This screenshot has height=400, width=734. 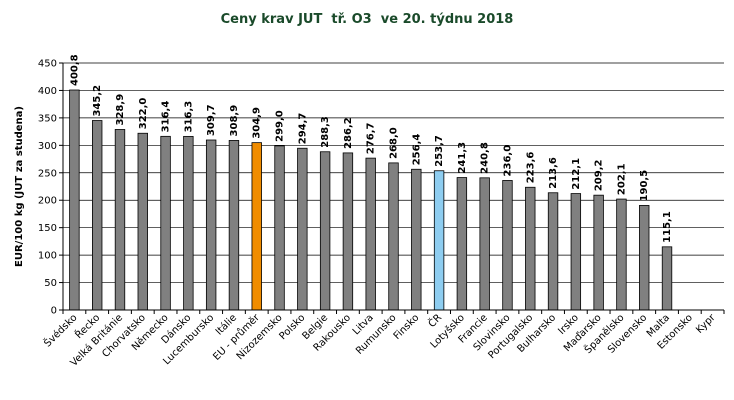 I want to click on data-label: 309,7, so click(x=211, y=120).